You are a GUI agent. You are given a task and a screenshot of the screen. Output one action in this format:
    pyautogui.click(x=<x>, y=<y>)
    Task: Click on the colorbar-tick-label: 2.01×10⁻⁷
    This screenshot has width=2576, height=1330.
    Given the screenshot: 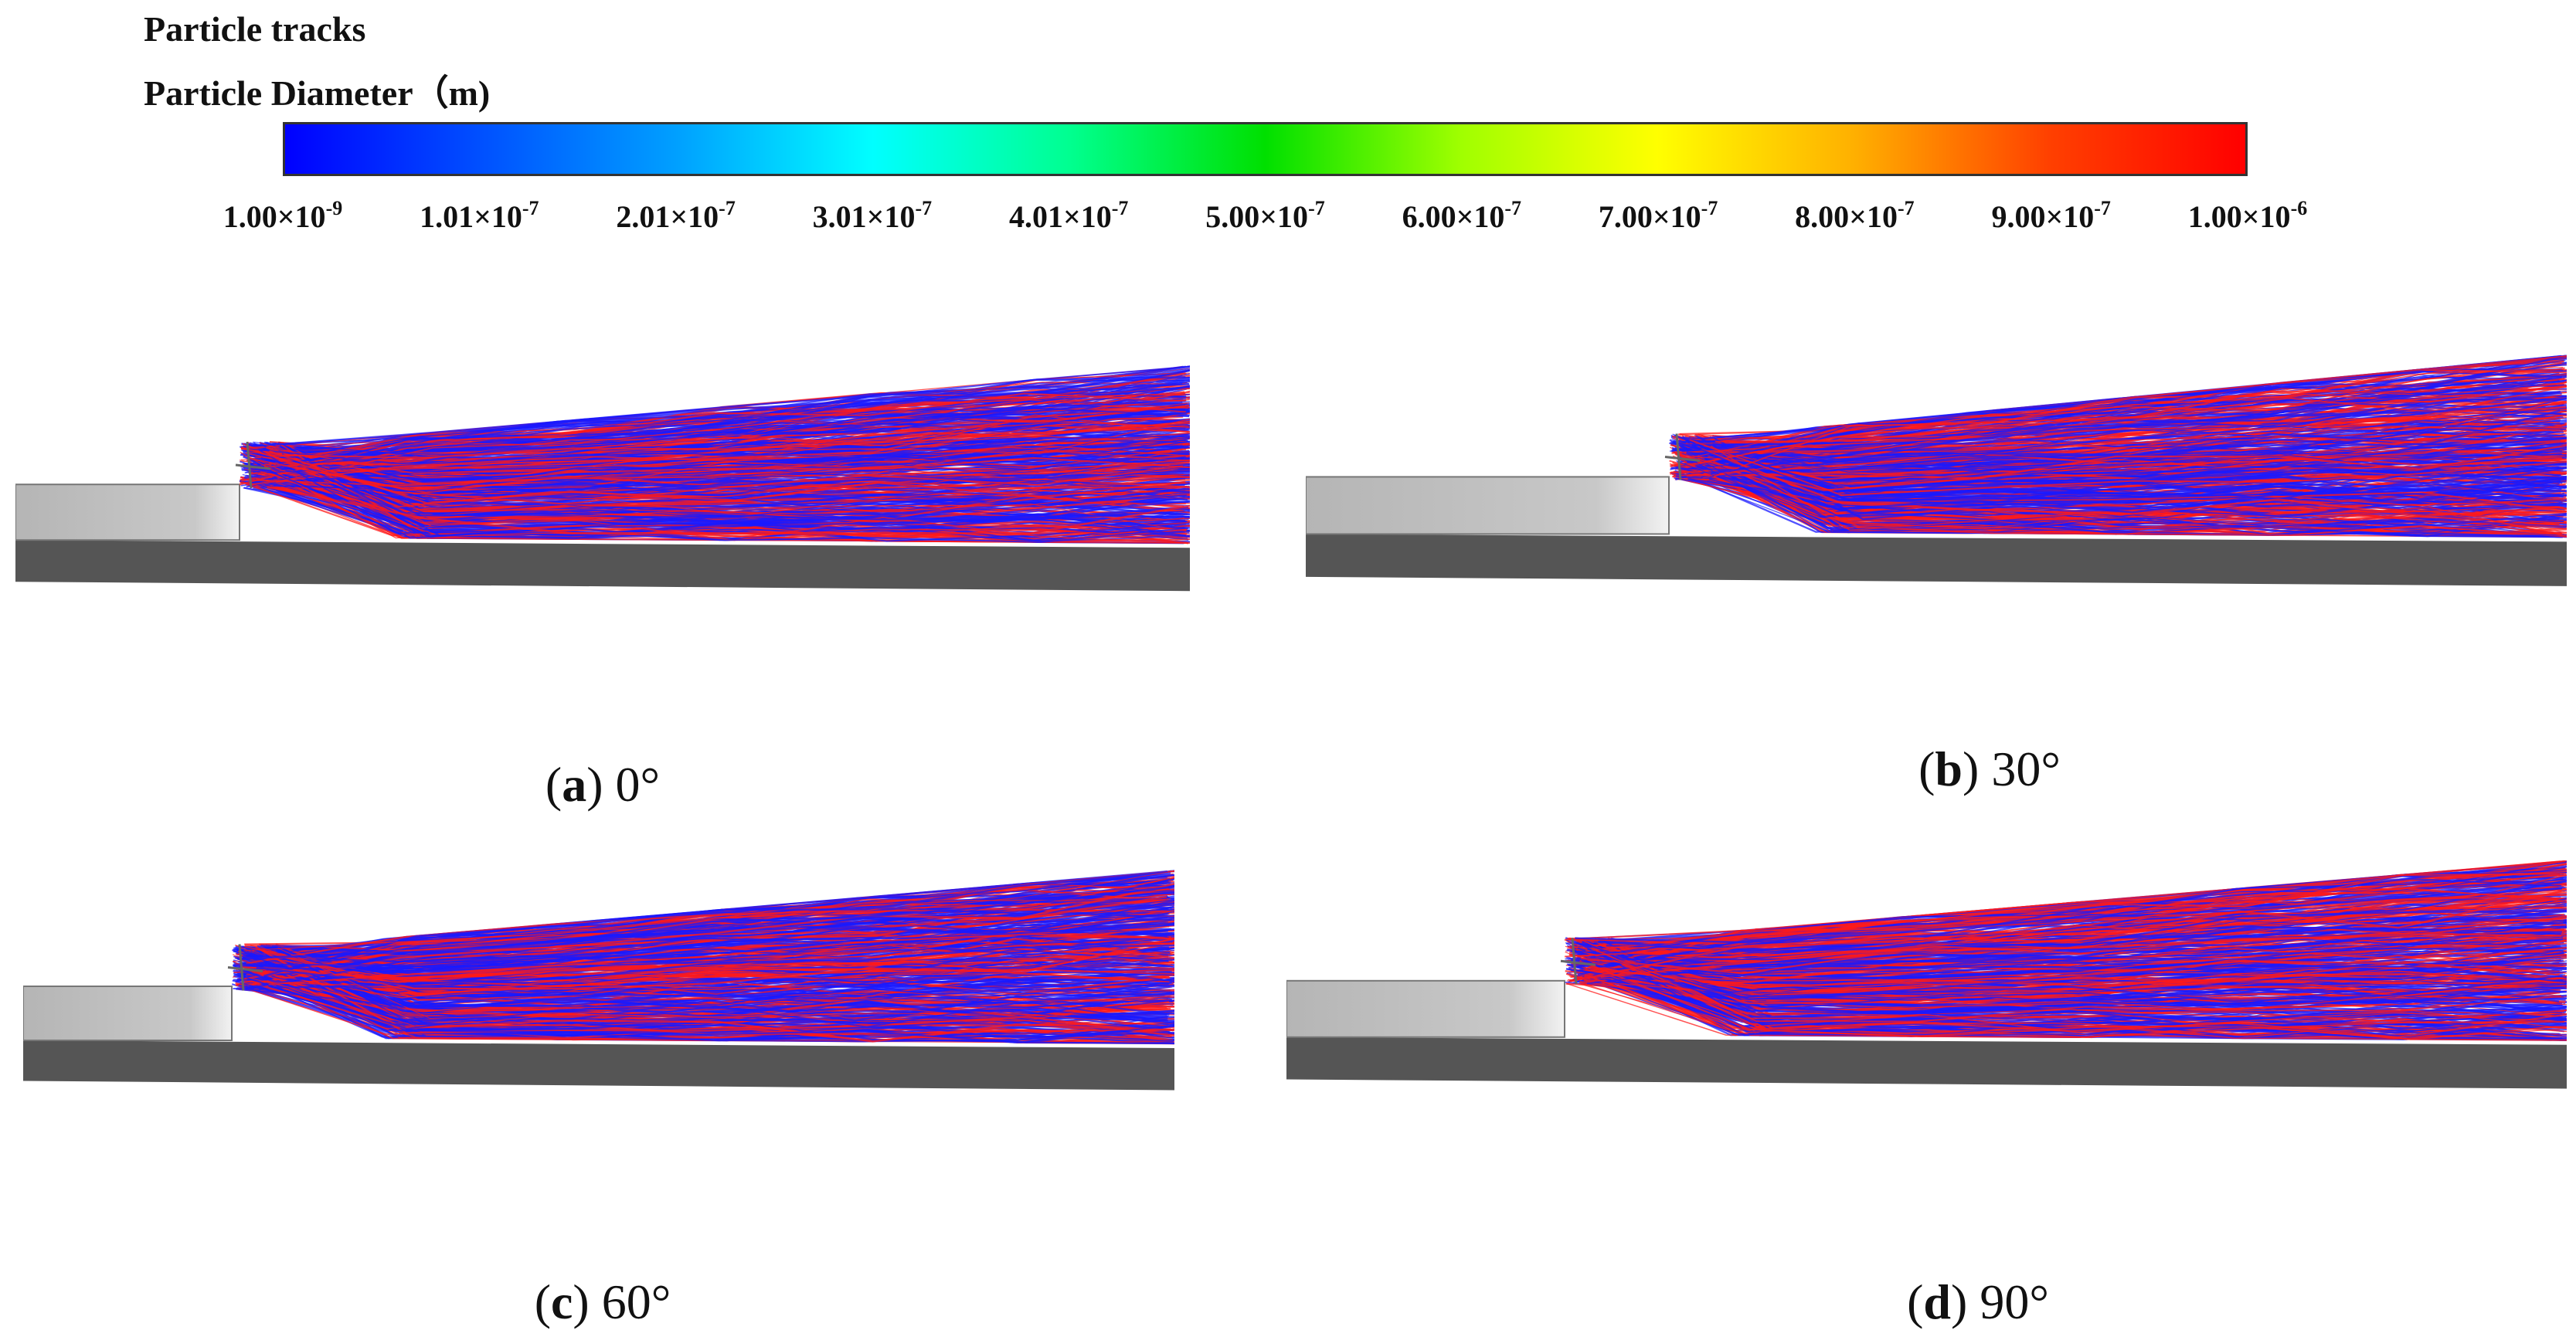 What is the action you would take?
    pyautogui.click(x=676, y=216)
    